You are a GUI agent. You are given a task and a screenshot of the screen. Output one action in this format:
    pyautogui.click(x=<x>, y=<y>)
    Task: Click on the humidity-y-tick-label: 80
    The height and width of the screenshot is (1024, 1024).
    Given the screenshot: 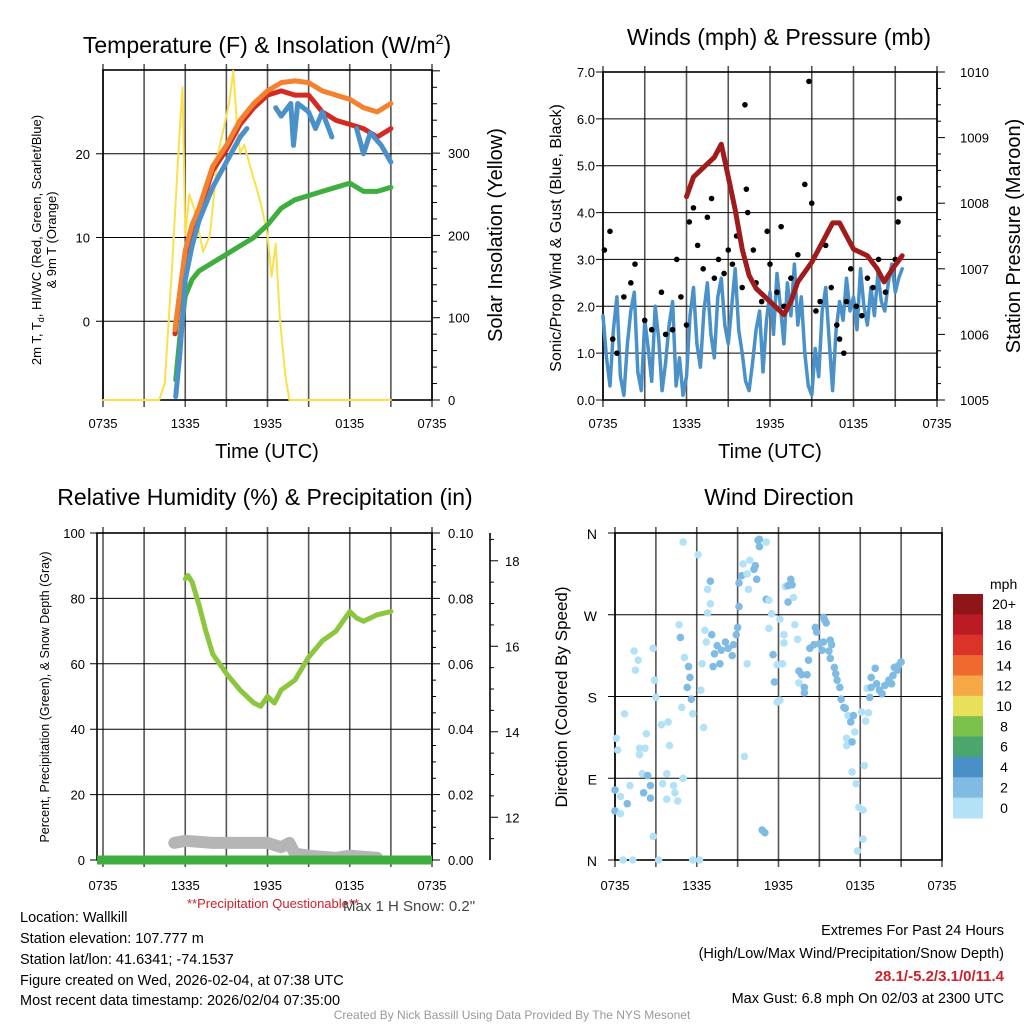 What is the action you would take?
    pyautogui.click(x=78, y=598)
    